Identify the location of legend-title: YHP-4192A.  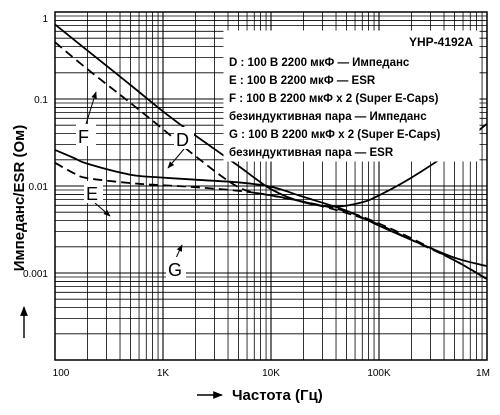
(441, 42).